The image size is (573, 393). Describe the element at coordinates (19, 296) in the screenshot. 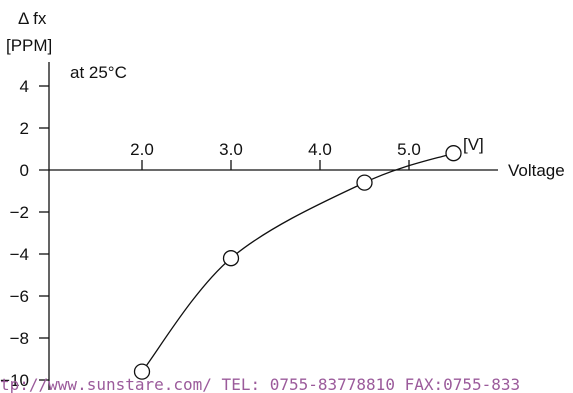

I see `y-tick-label: −6` at that location.